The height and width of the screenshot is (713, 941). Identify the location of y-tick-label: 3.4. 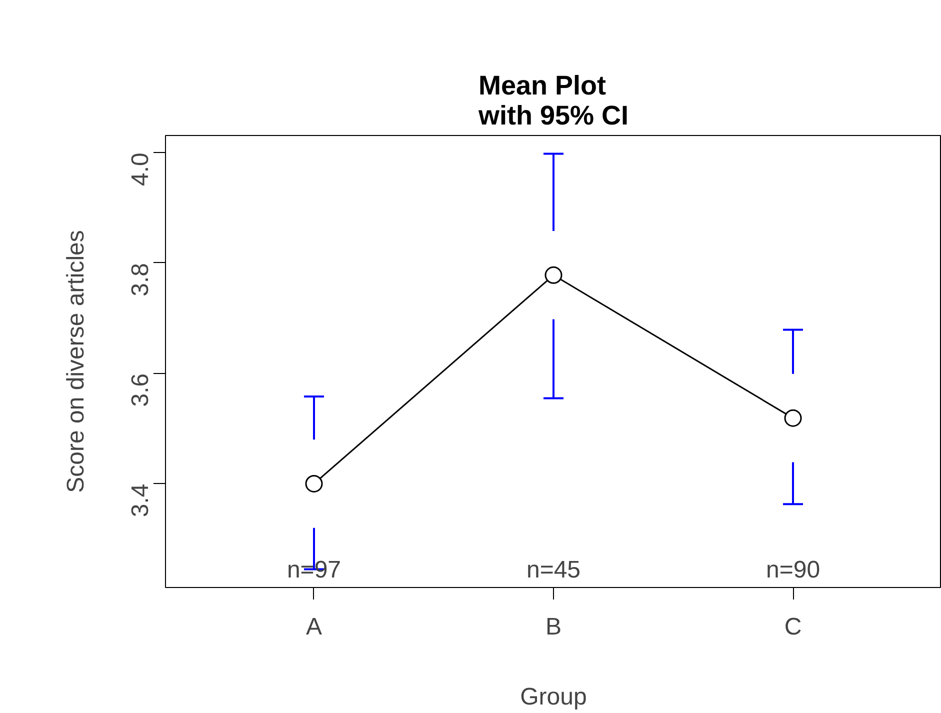
(140, 501).